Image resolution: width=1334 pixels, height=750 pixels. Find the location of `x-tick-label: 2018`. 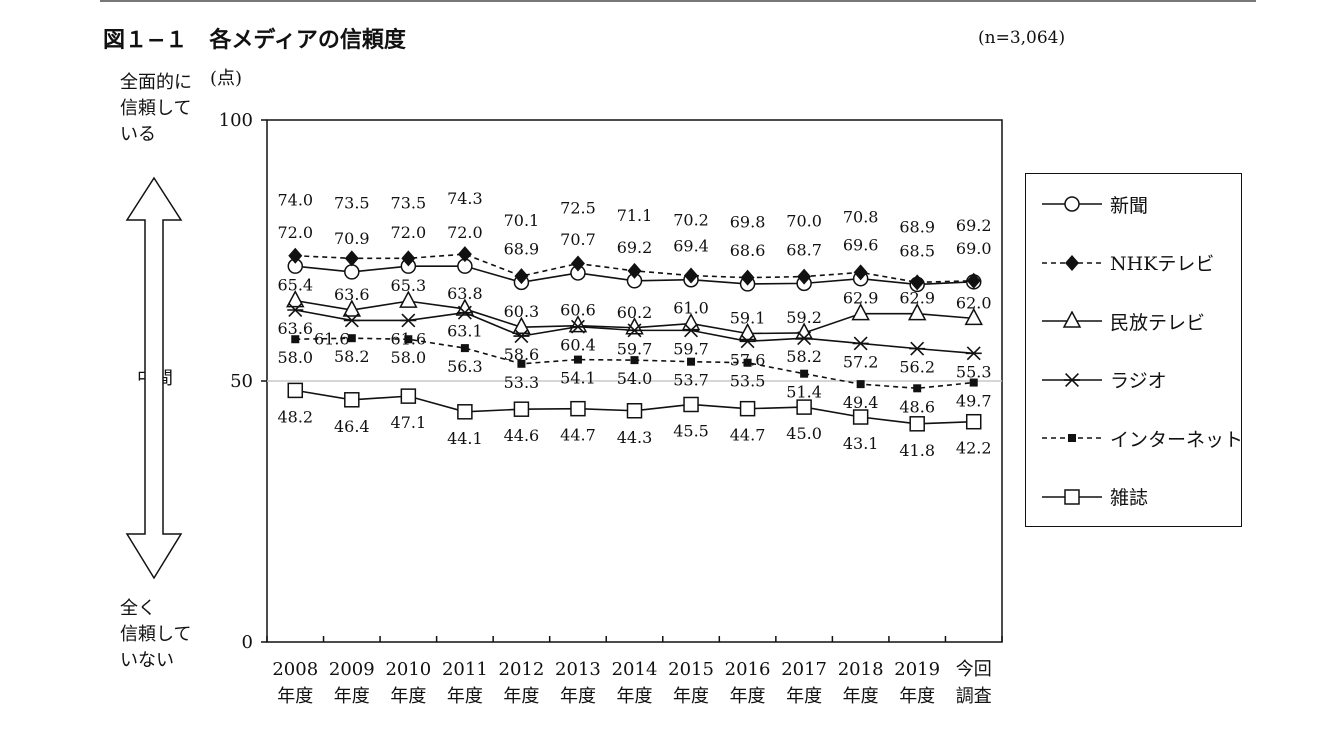

x-tick-label: 2018 is located at coordinates (861, 669).